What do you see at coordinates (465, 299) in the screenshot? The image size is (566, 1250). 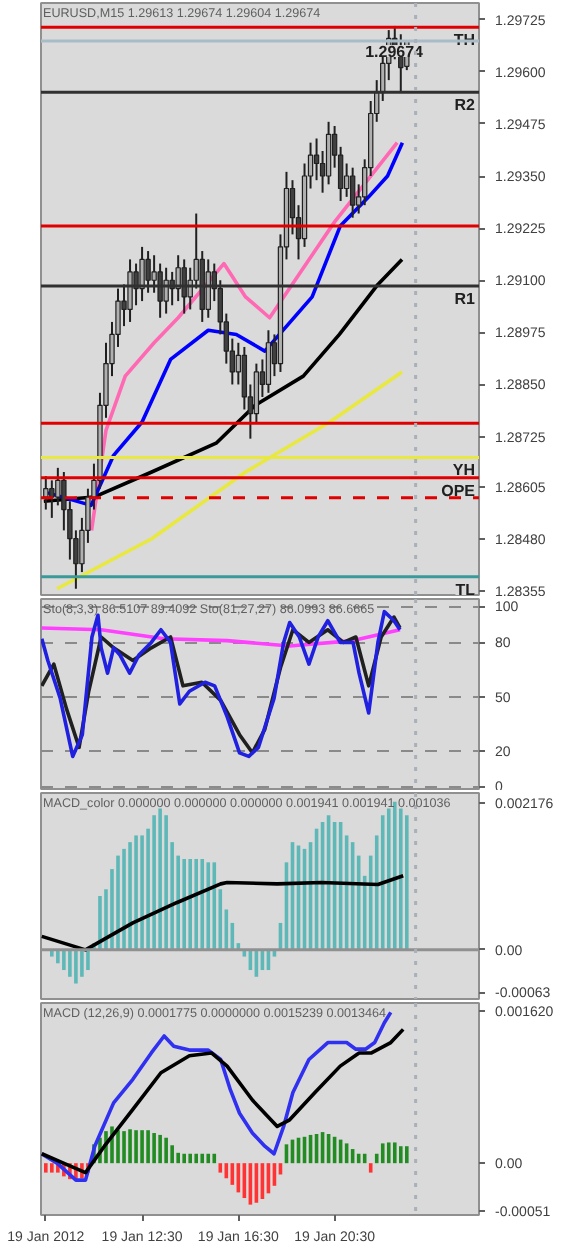 I see `ref-line-label: R1` at bounding box center [465, 299].